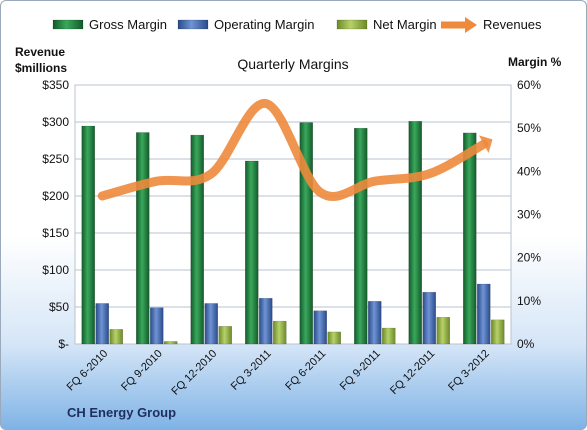  What do you see at coordinates (128, 24) in the screenshot?
I see `legend-label: Gross Margin` at bounding box center [128, 24].